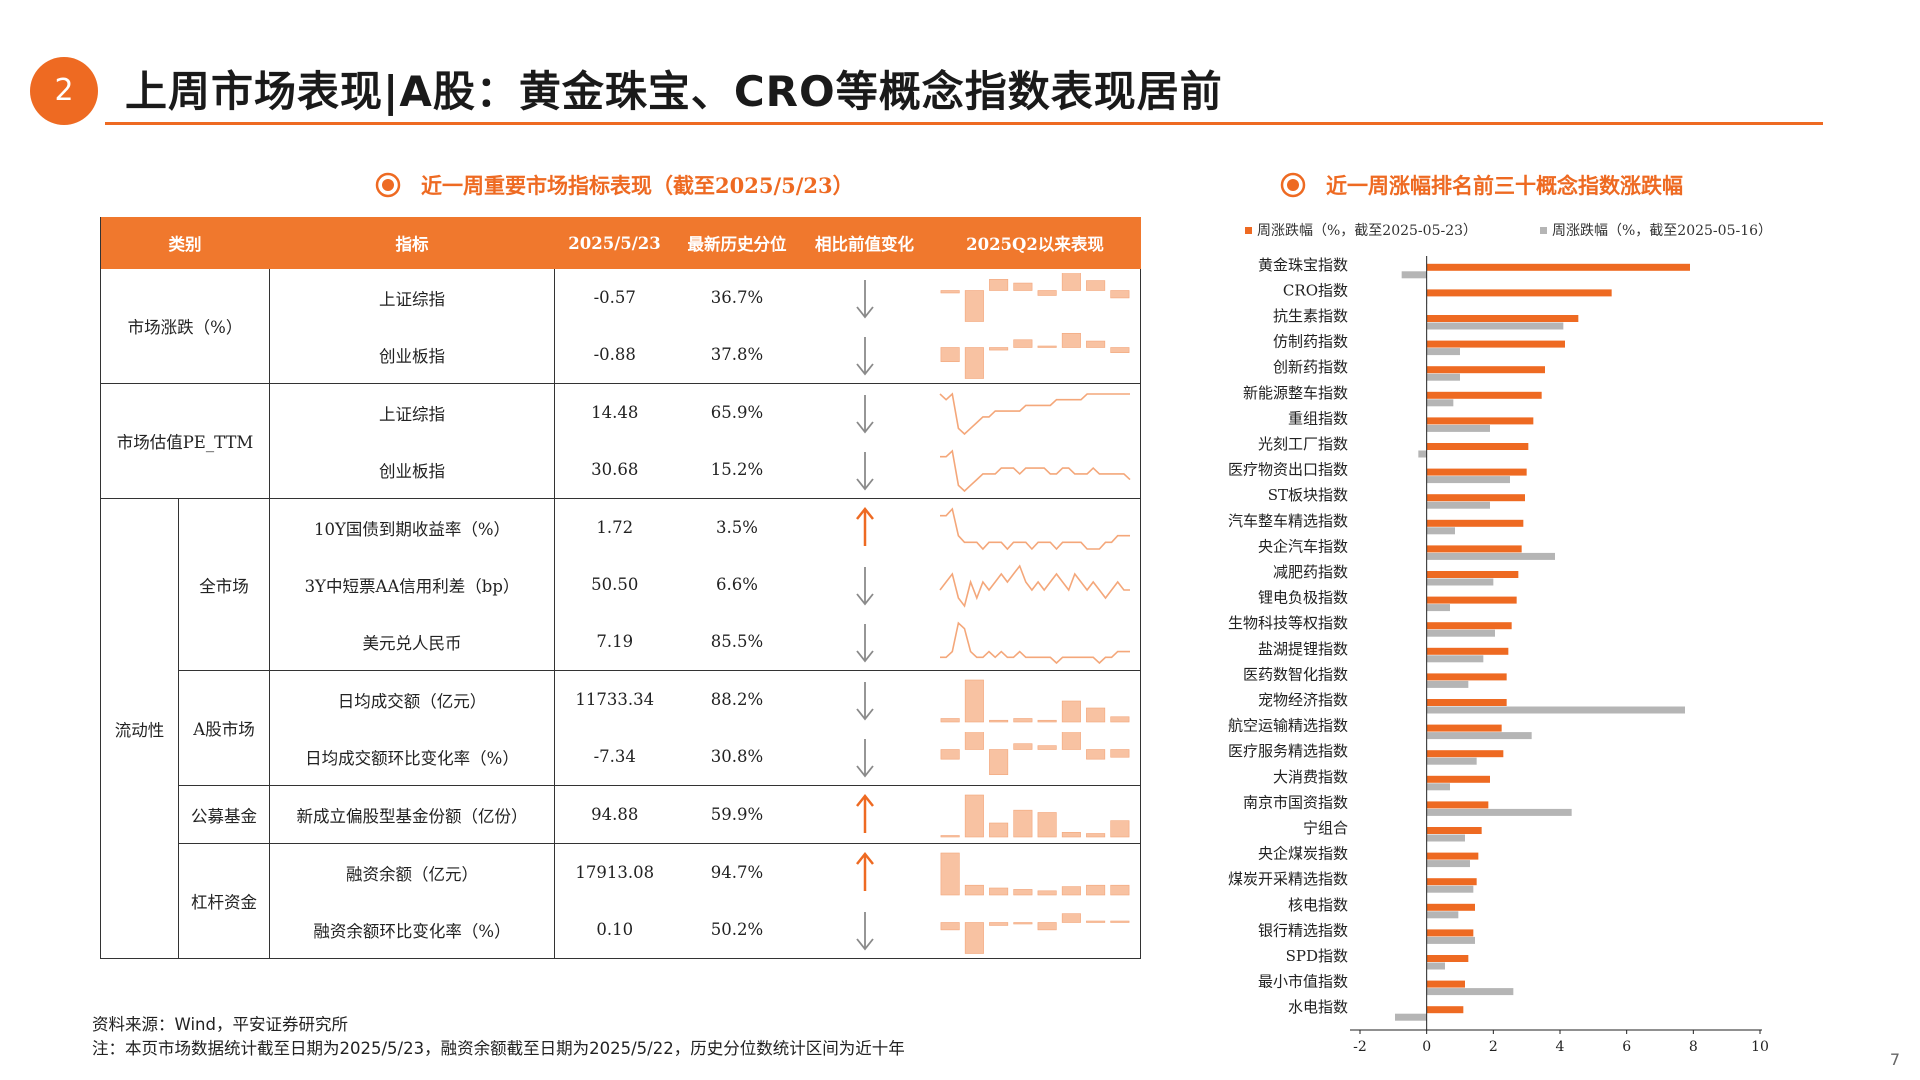  What do you see at coordinates (1310, 367) in the screenshot?
I see `category-label: 创新药指数` at bounding box center [1310, 367].